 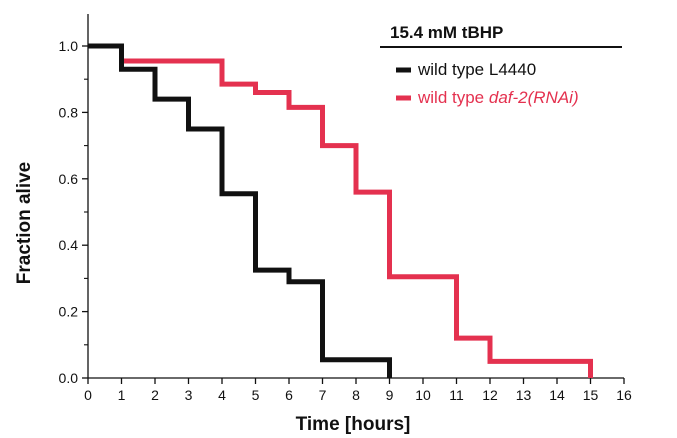 What do you see at coordinates (122, 395) in the screenshot?
I see `x-tick-label: 1` at bounding box center [122, 395].